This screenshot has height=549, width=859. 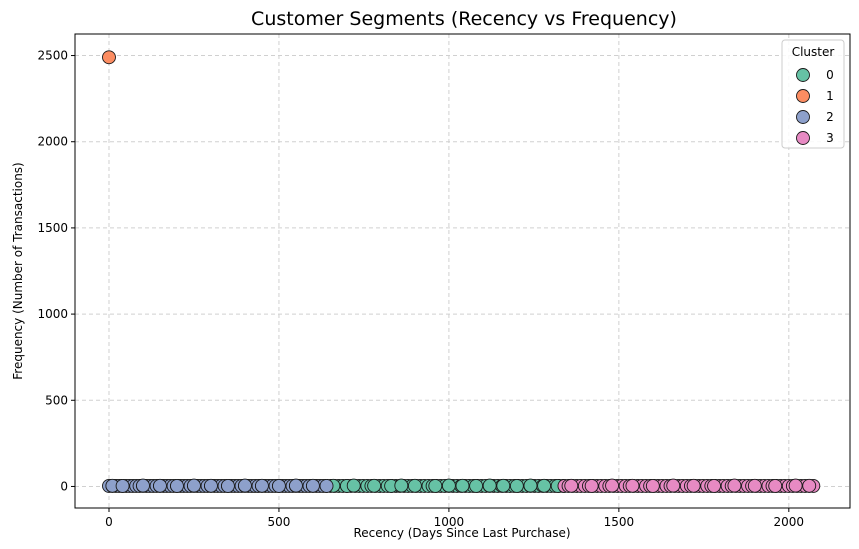 I want to click on x-tick-label: 1500, so click(x=619, y=522).